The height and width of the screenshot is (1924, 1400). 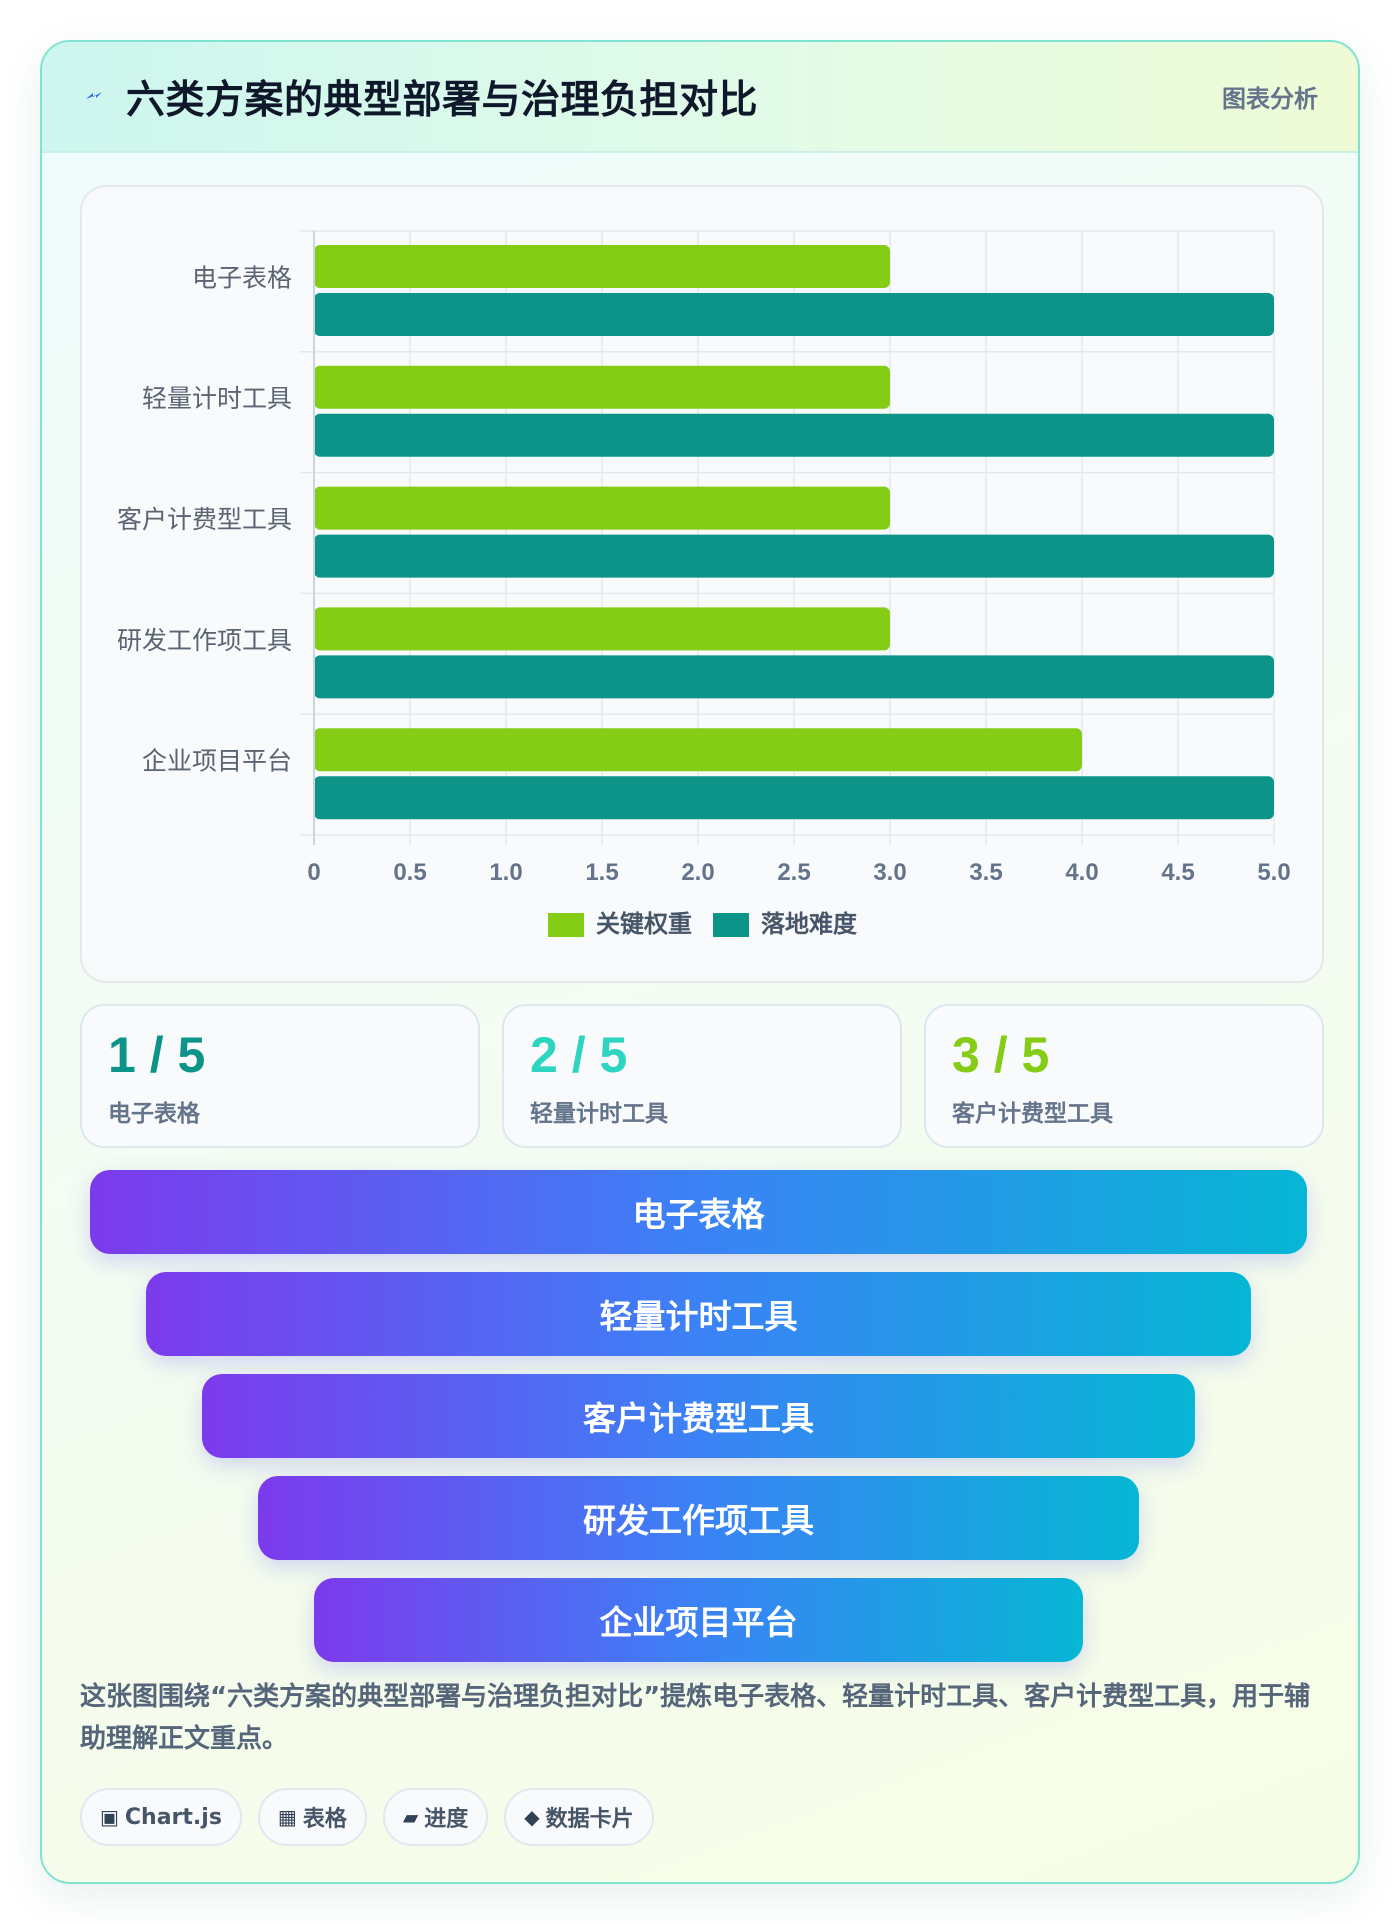 What do you see at coordinates (697, 872) in the screenshot?
I see `x-tick-label: 2.0` at bounding box center [697, 872].